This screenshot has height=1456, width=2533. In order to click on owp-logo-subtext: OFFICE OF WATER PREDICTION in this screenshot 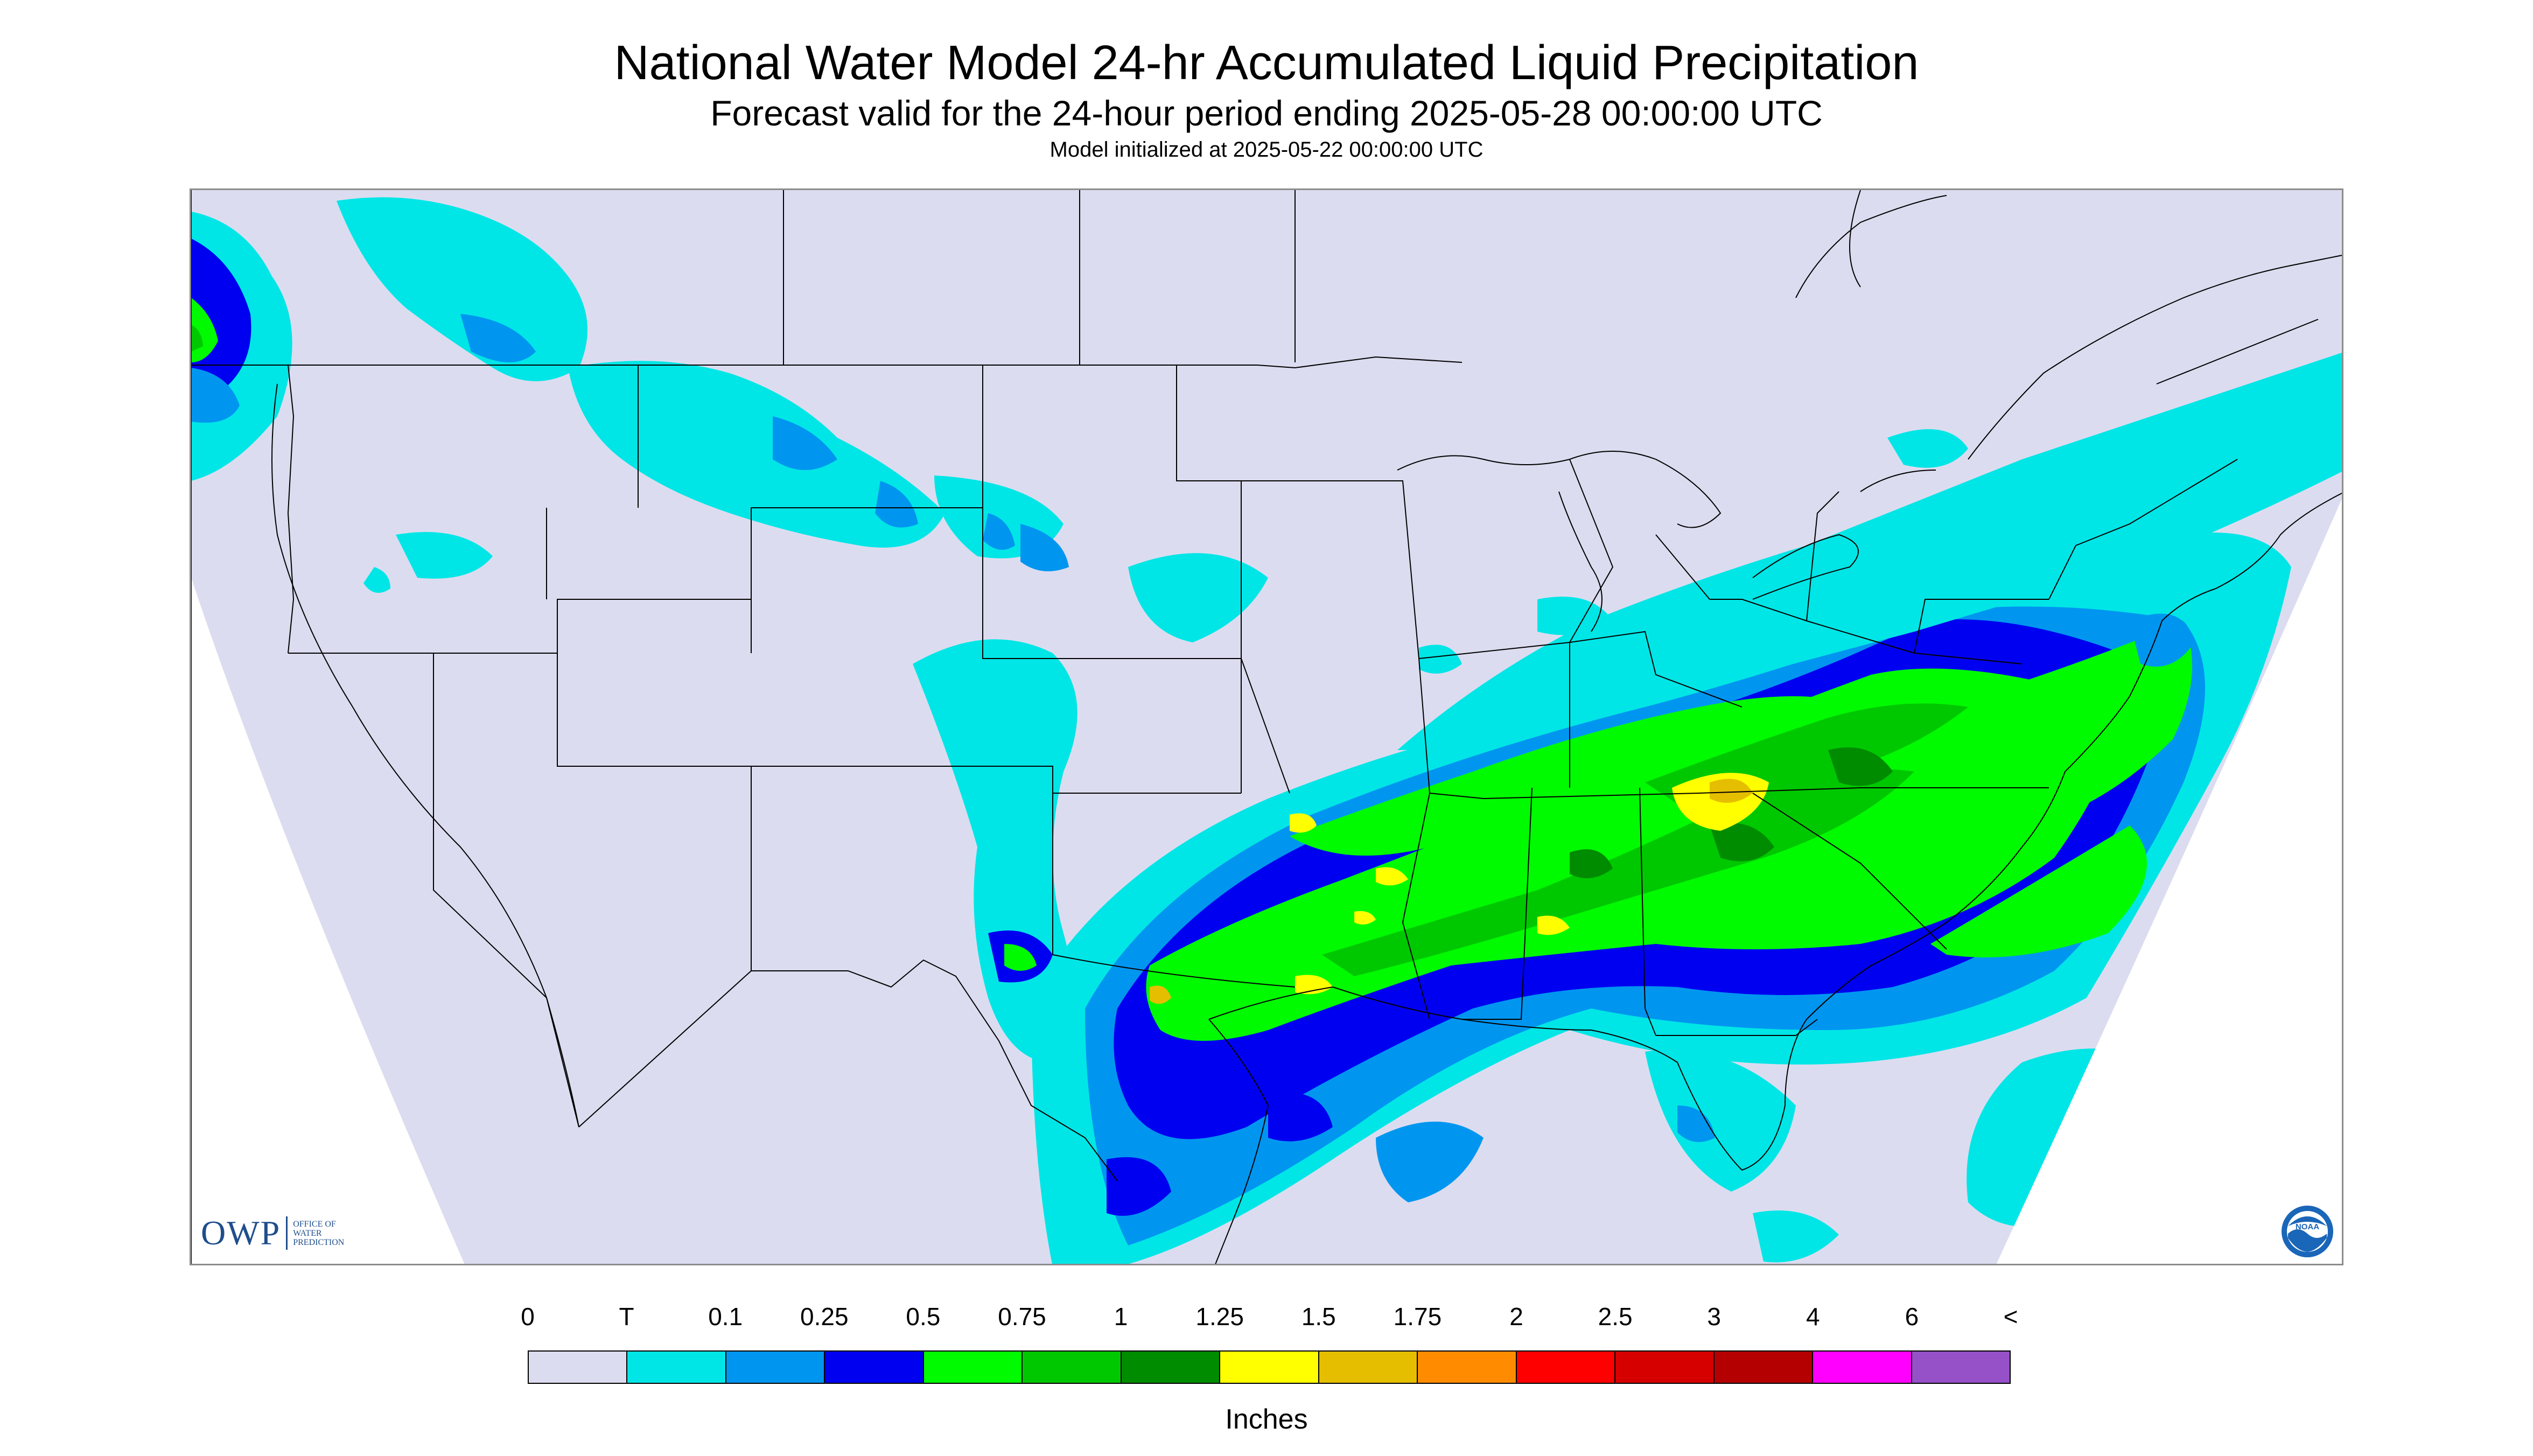, I will do `click(318, 1233)`.